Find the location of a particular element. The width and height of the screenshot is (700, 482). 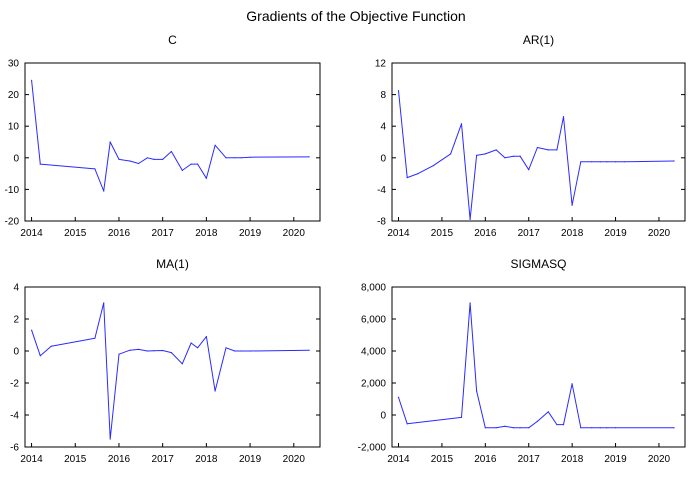

panel-title: AR(1) is located at coordinates (538, 40).